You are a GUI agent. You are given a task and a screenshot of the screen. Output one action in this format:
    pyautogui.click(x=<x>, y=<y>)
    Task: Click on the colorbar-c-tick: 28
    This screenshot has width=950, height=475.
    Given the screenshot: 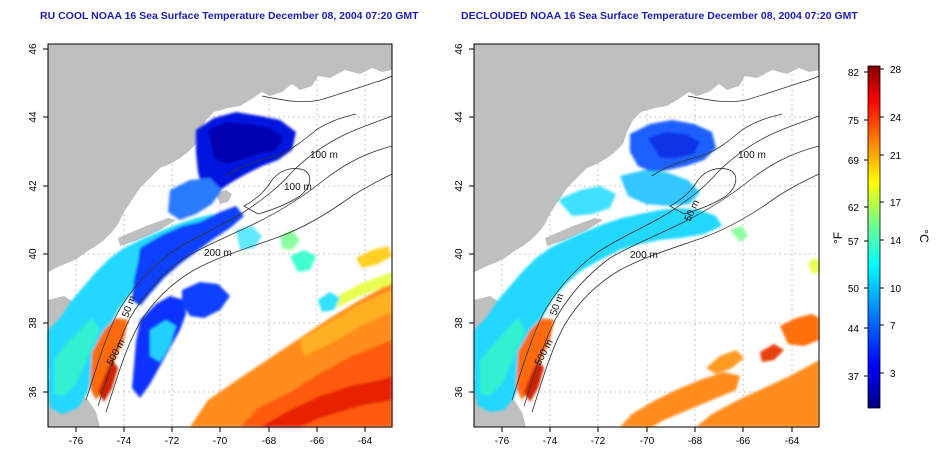 What is the action you would take?
    pyautogui.click(x=896, y=70)
    